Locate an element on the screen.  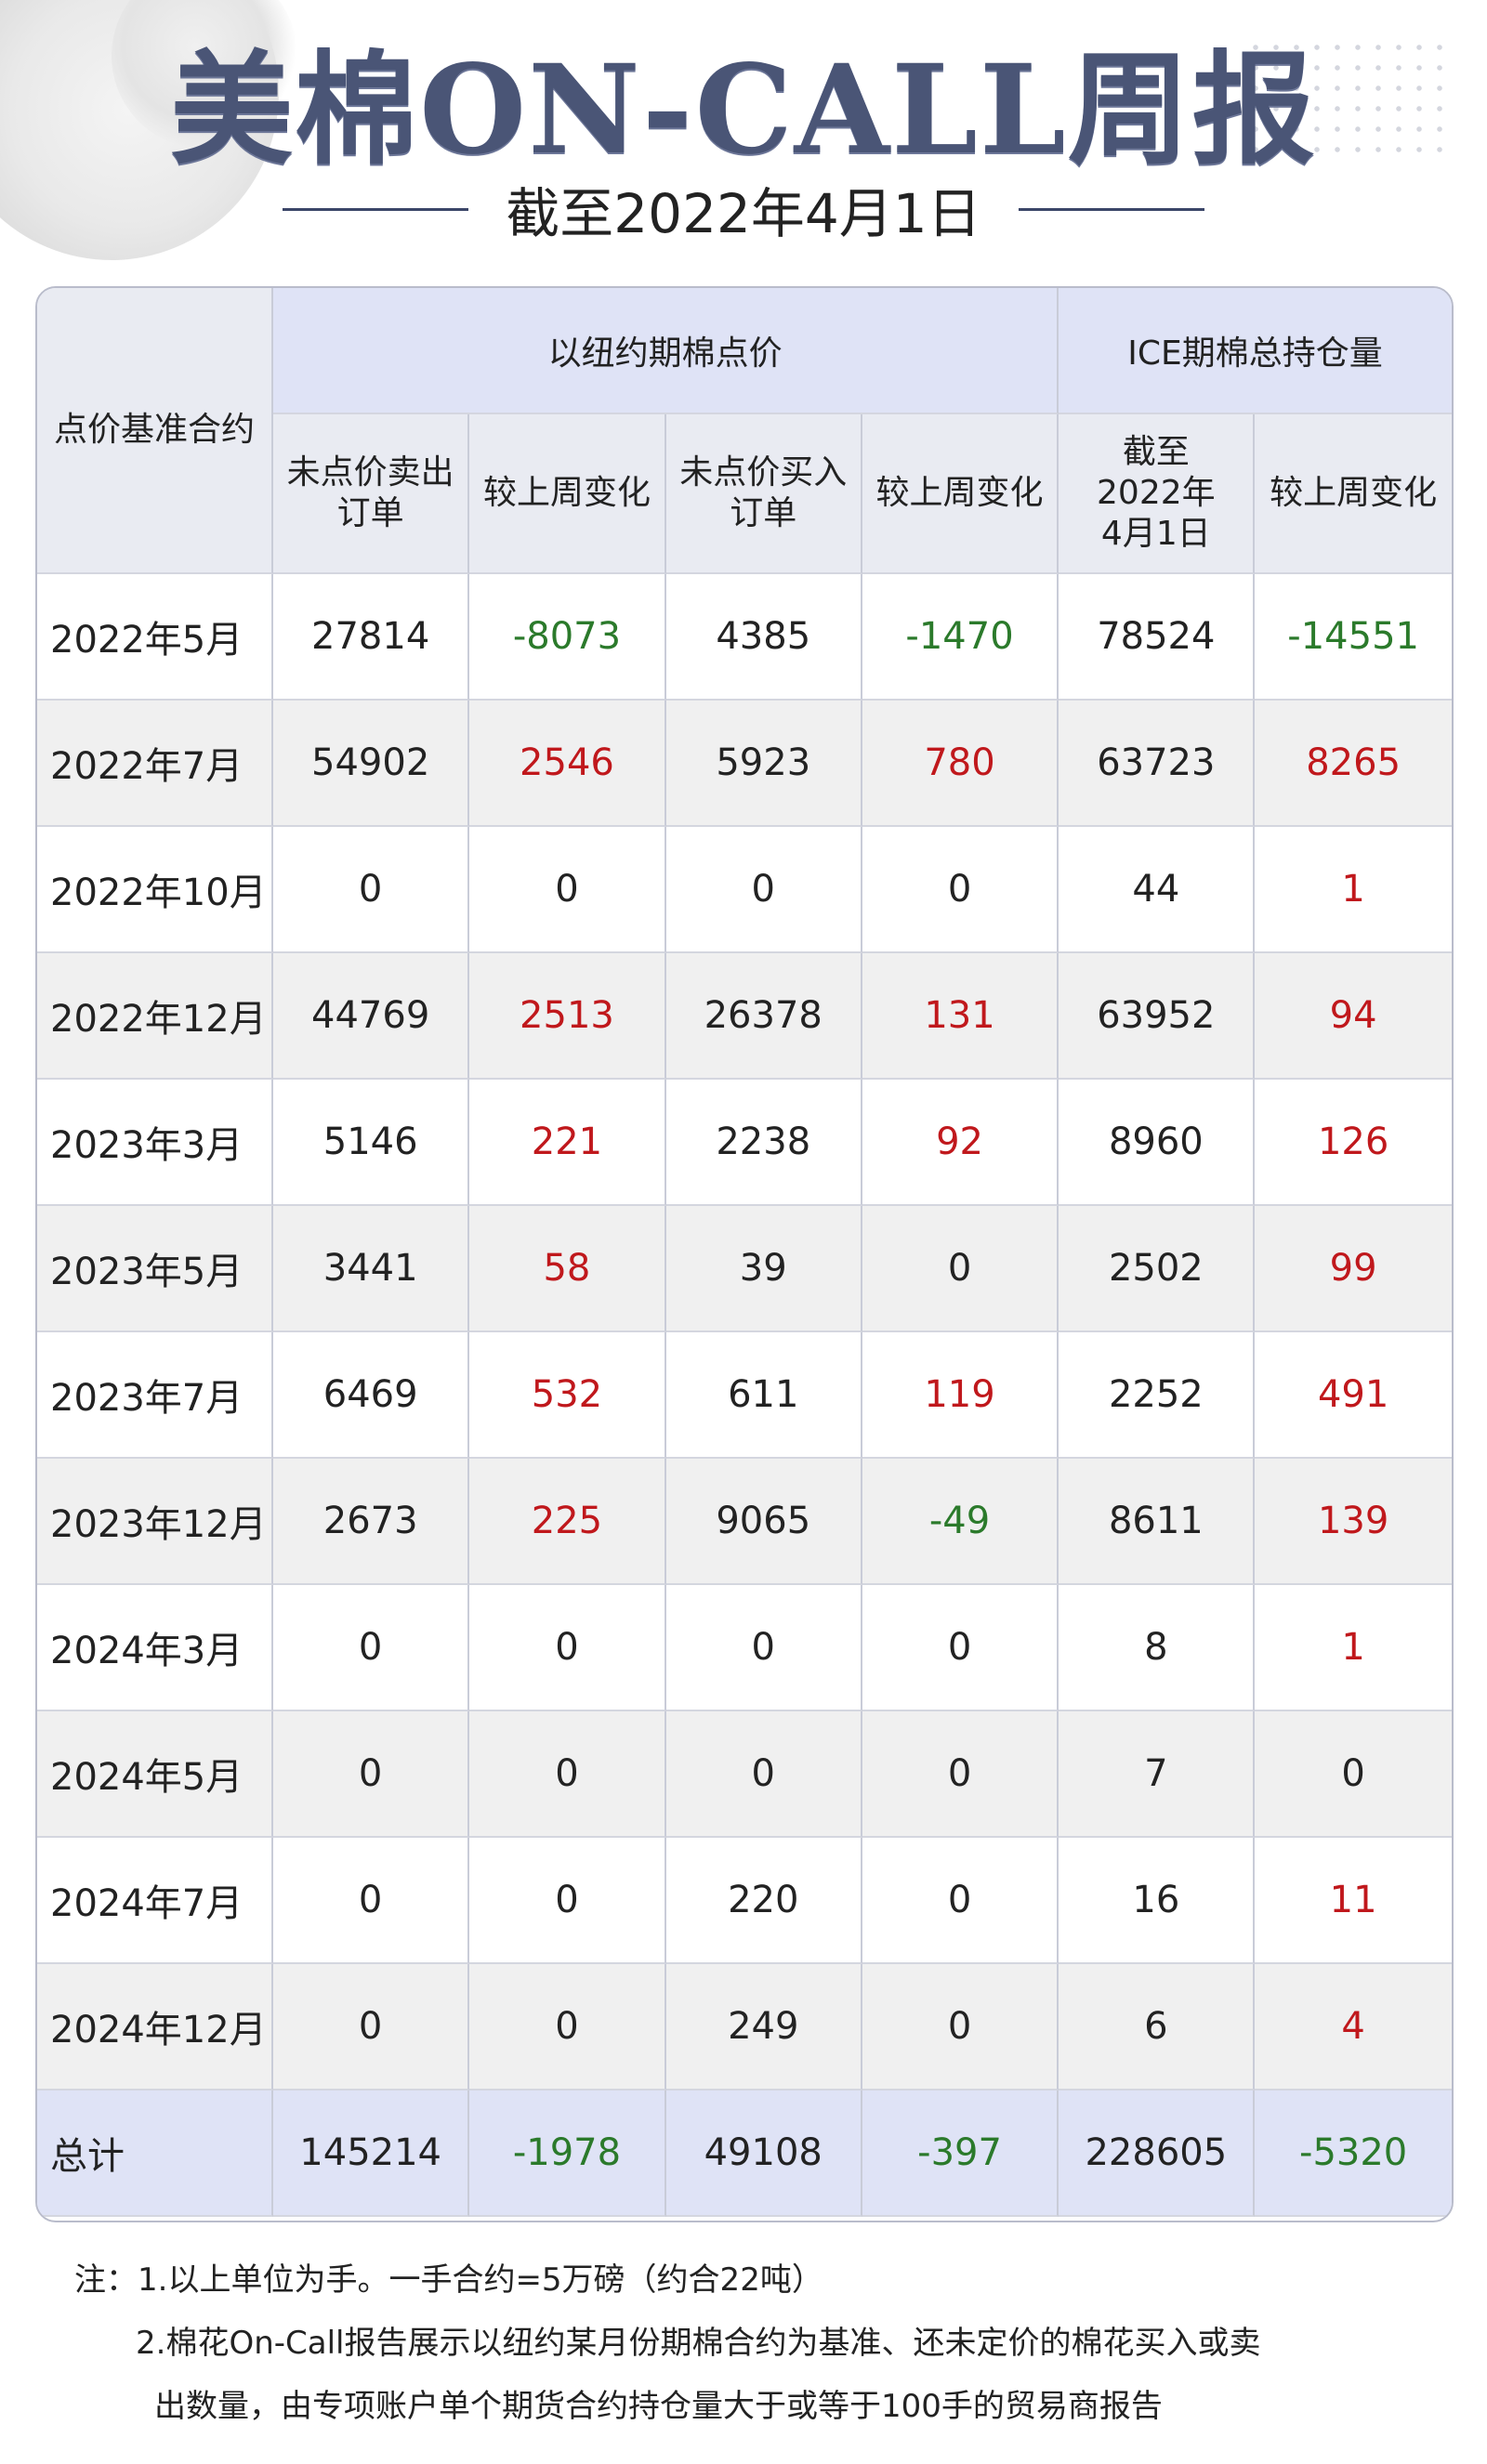
subheader-change-sell: 较上周变化 is located at coordinates (567, 494).